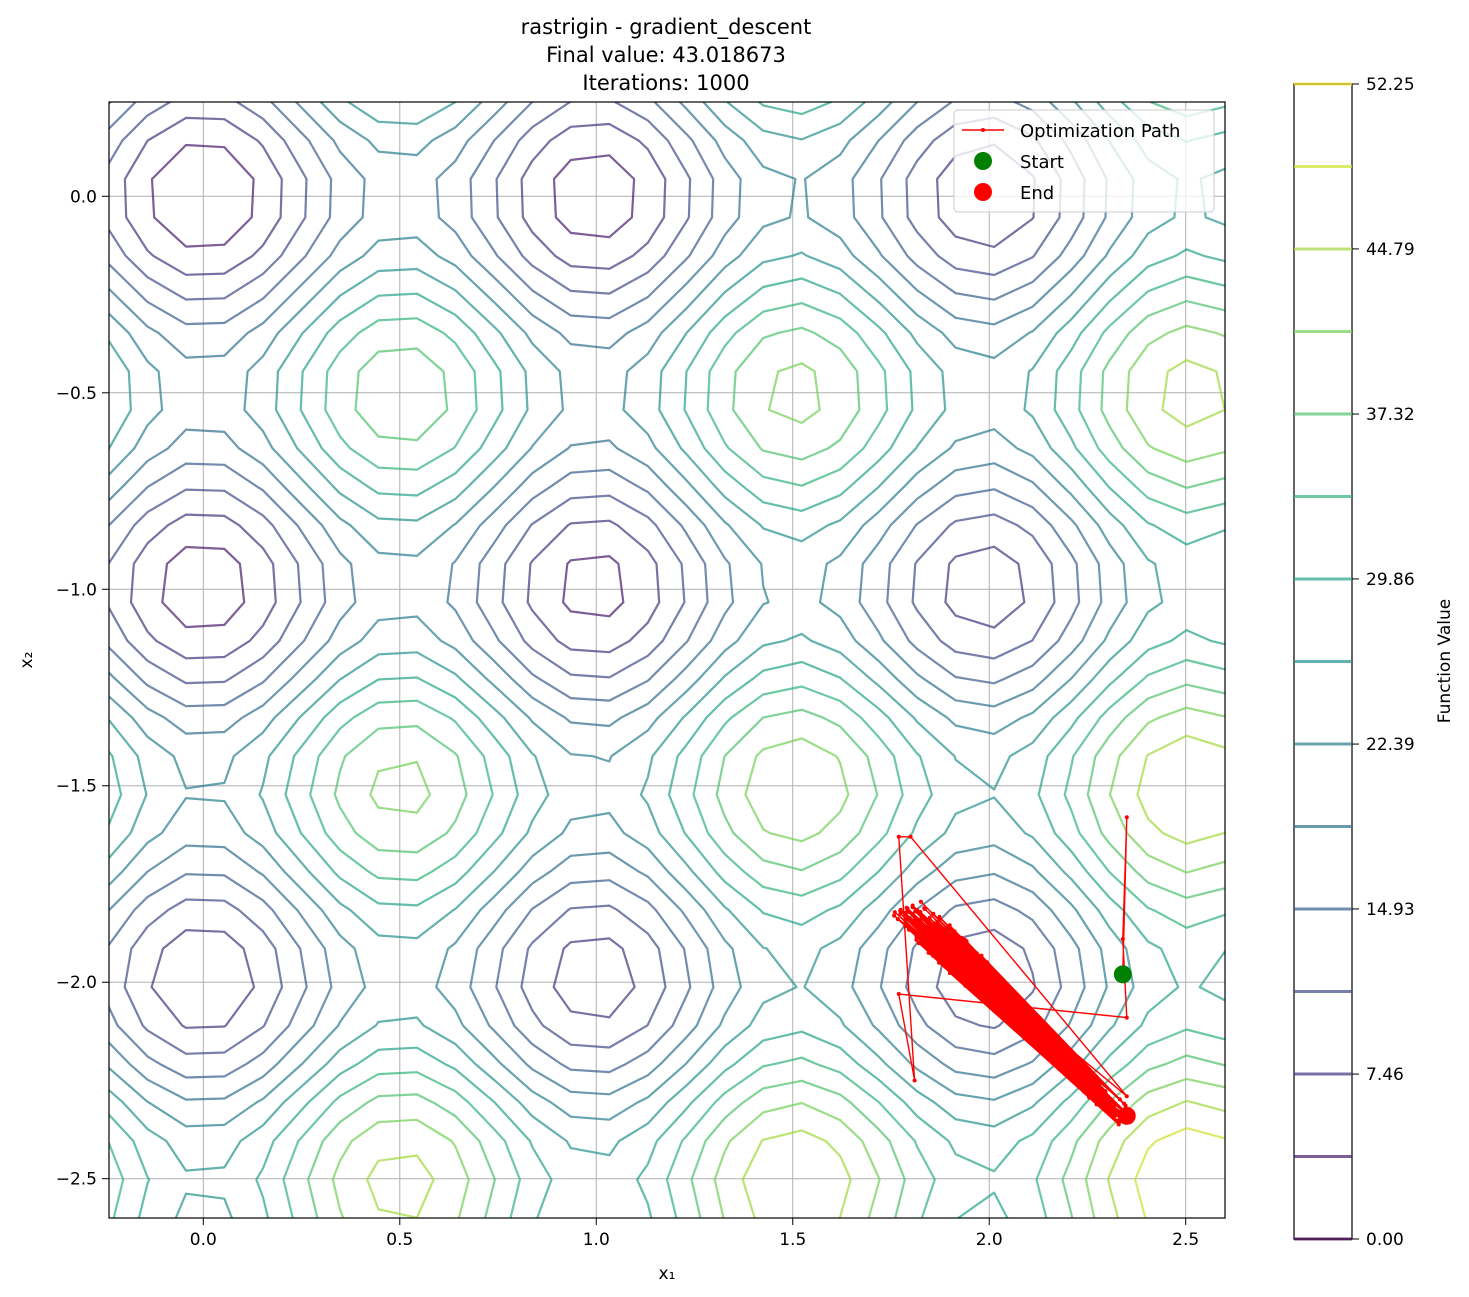 The width and height of the screenshot is (1469, 1297). Describe the element at coordinates (983, 192) in the screenshot. I see `legend-end-swatch` at that location.